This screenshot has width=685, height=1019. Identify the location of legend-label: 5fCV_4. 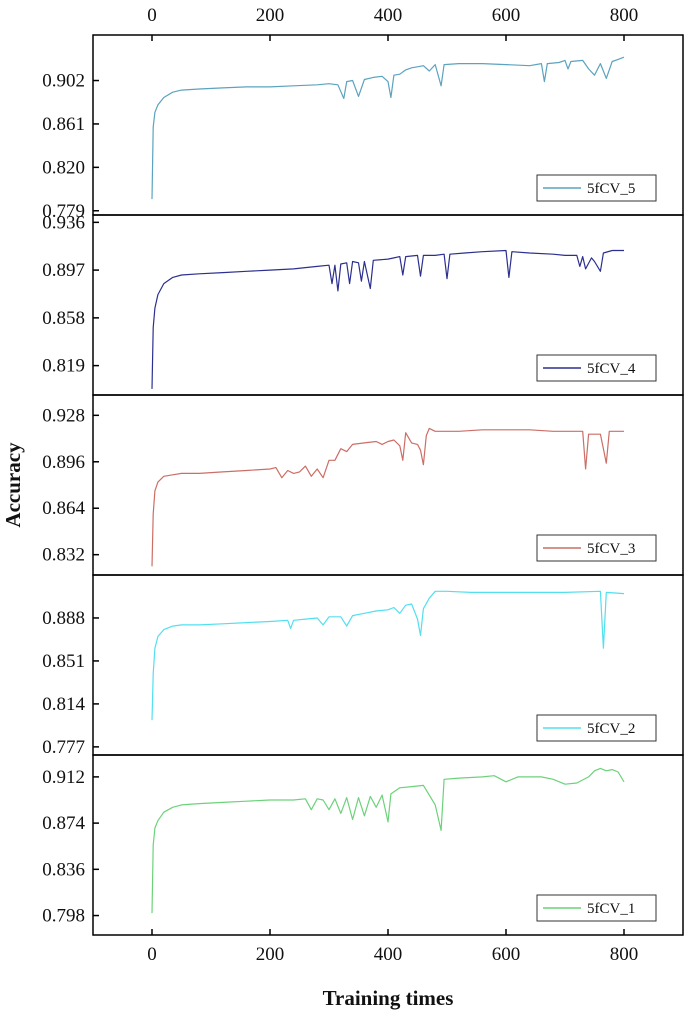
(611, 369).